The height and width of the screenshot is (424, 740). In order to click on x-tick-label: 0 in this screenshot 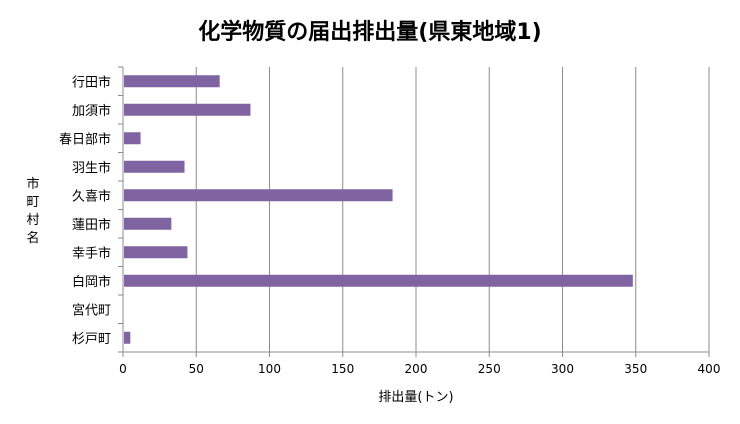, I will do `click(123, 369)`.